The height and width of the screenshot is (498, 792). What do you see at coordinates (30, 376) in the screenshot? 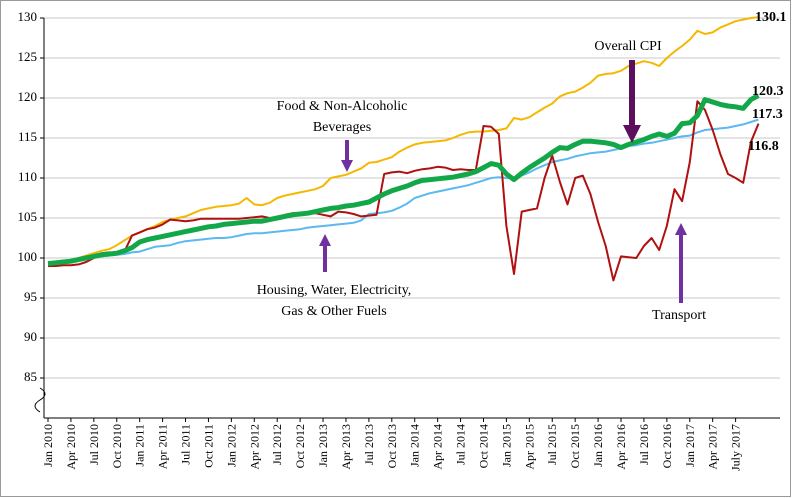
I see `y-tick-label: 85` at bounding box center [30, 376].